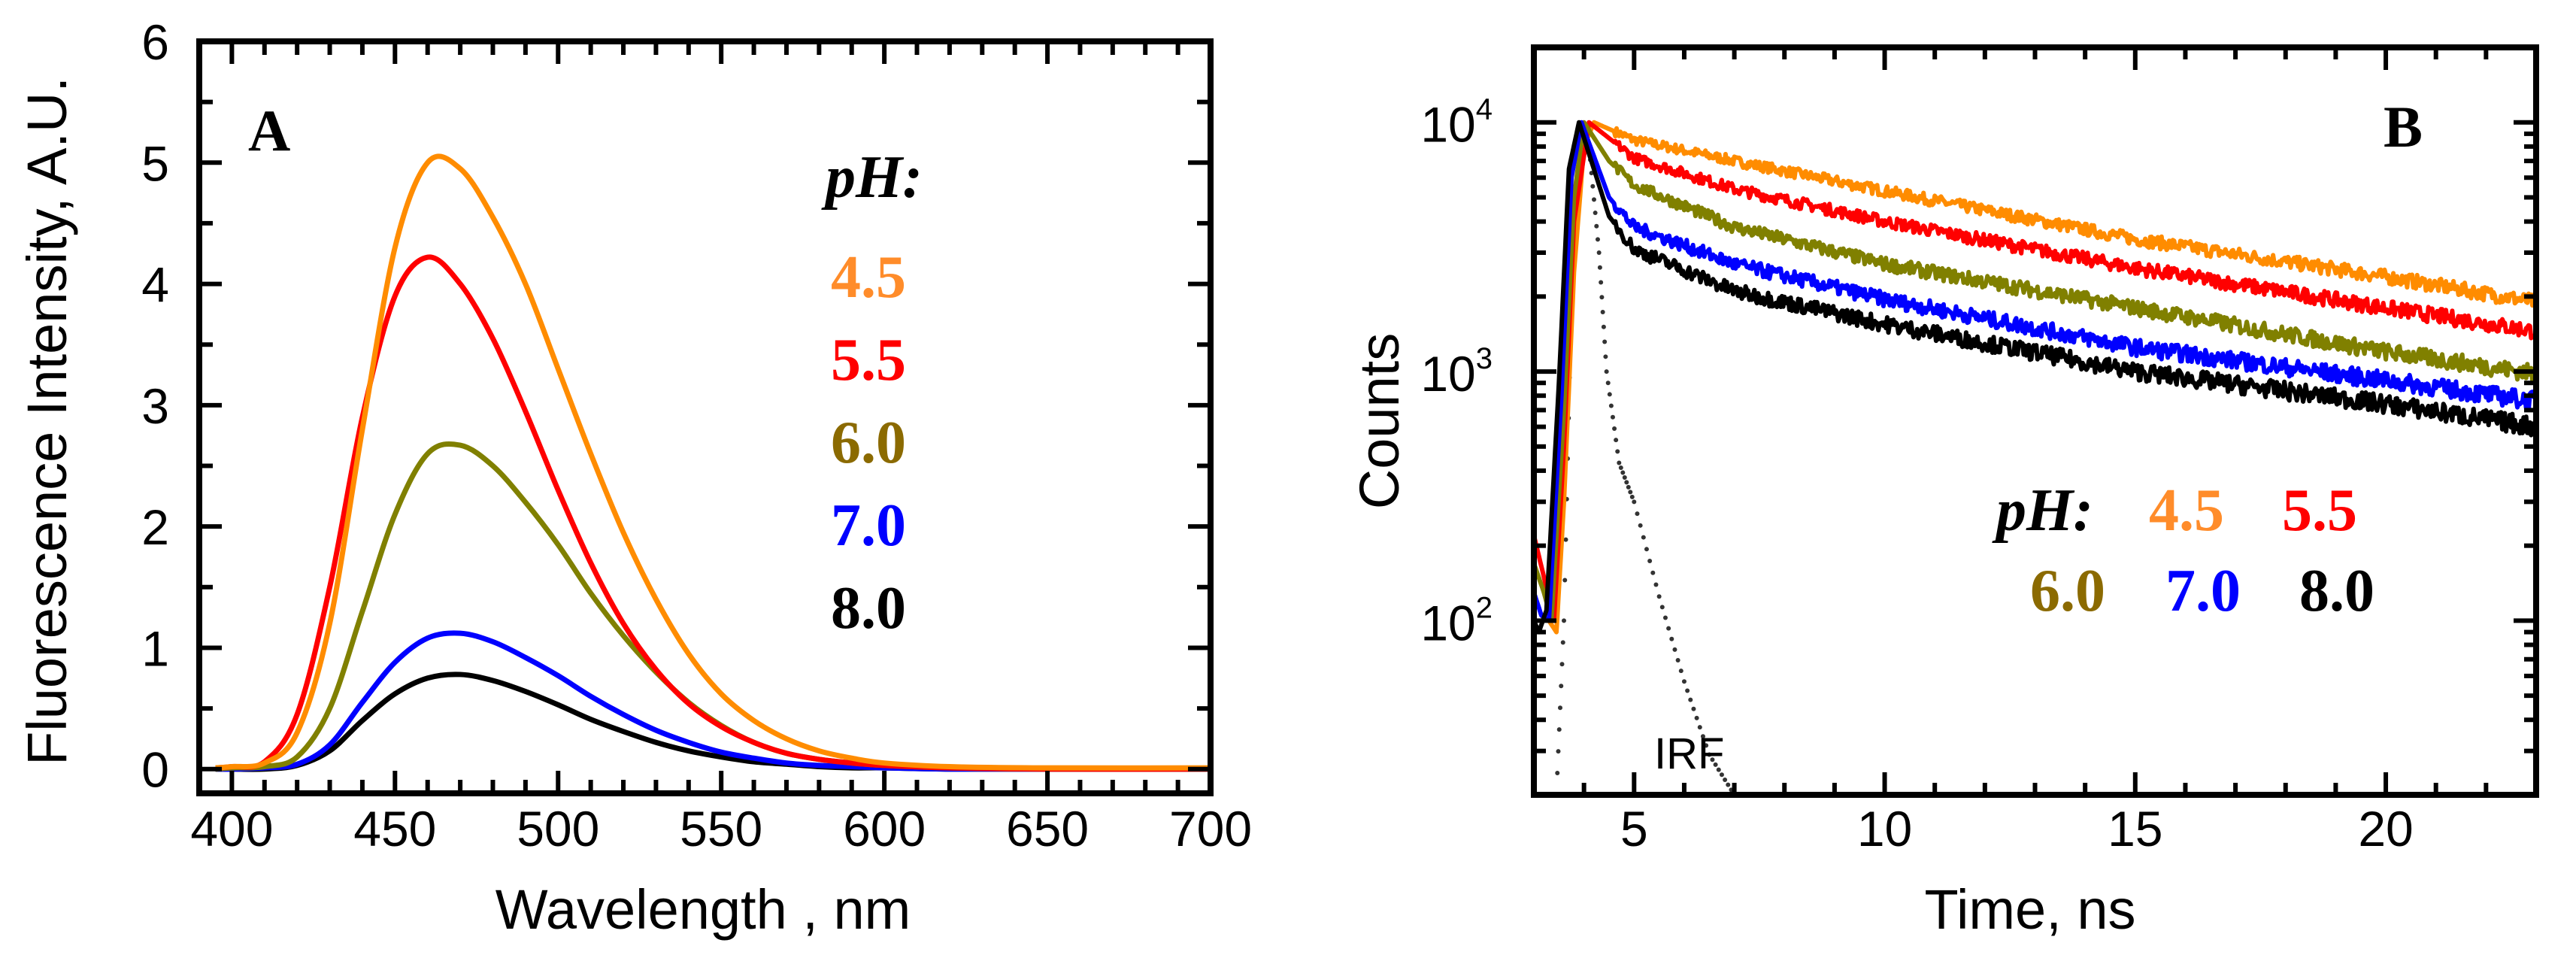 The width and height of the screenshot is (2576, 955). I want to click on legend-entry-ph-7-0: 7.0, so click(2203, 591).